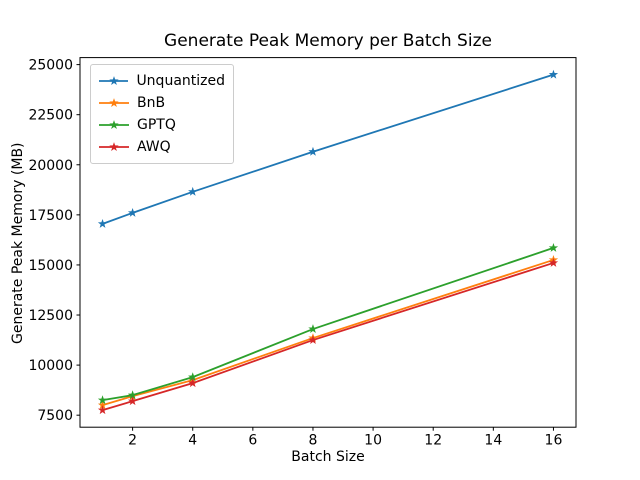 The image size is (640, 480). I want to click on legend-label: Unquantized, so click(180, 81).